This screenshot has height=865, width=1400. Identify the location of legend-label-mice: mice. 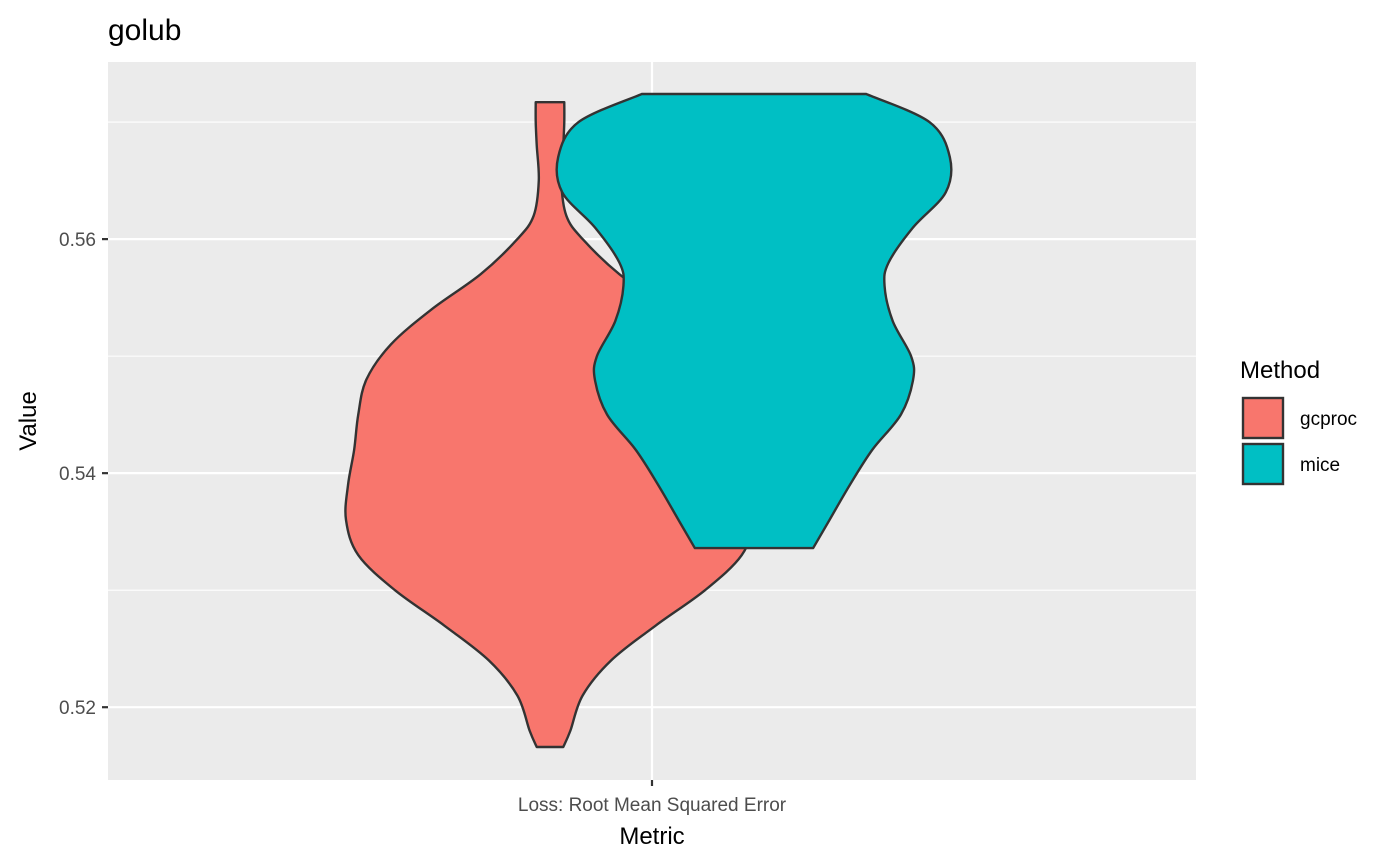
(1320, 465).